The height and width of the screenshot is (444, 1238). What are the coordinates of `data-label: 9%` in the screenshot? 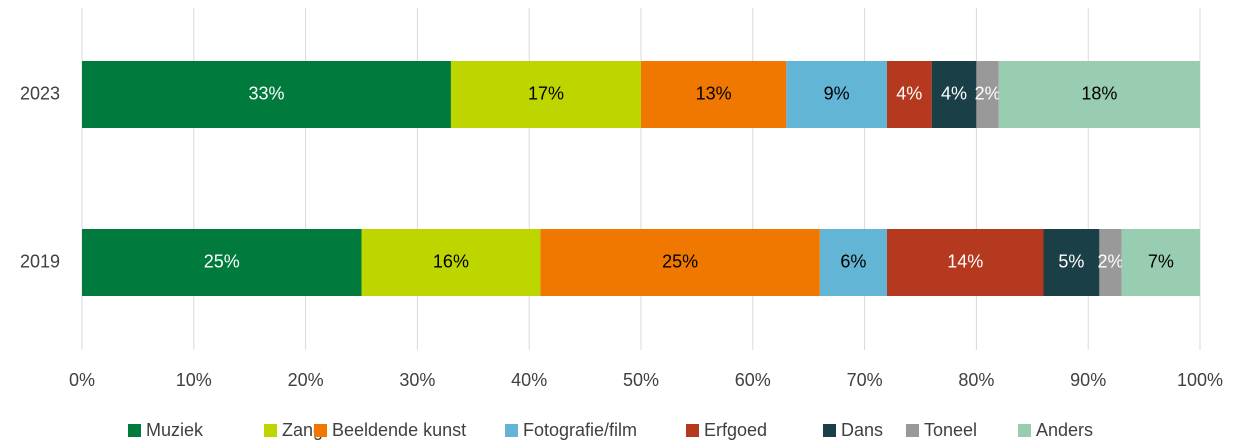 It's located at (837, 93).